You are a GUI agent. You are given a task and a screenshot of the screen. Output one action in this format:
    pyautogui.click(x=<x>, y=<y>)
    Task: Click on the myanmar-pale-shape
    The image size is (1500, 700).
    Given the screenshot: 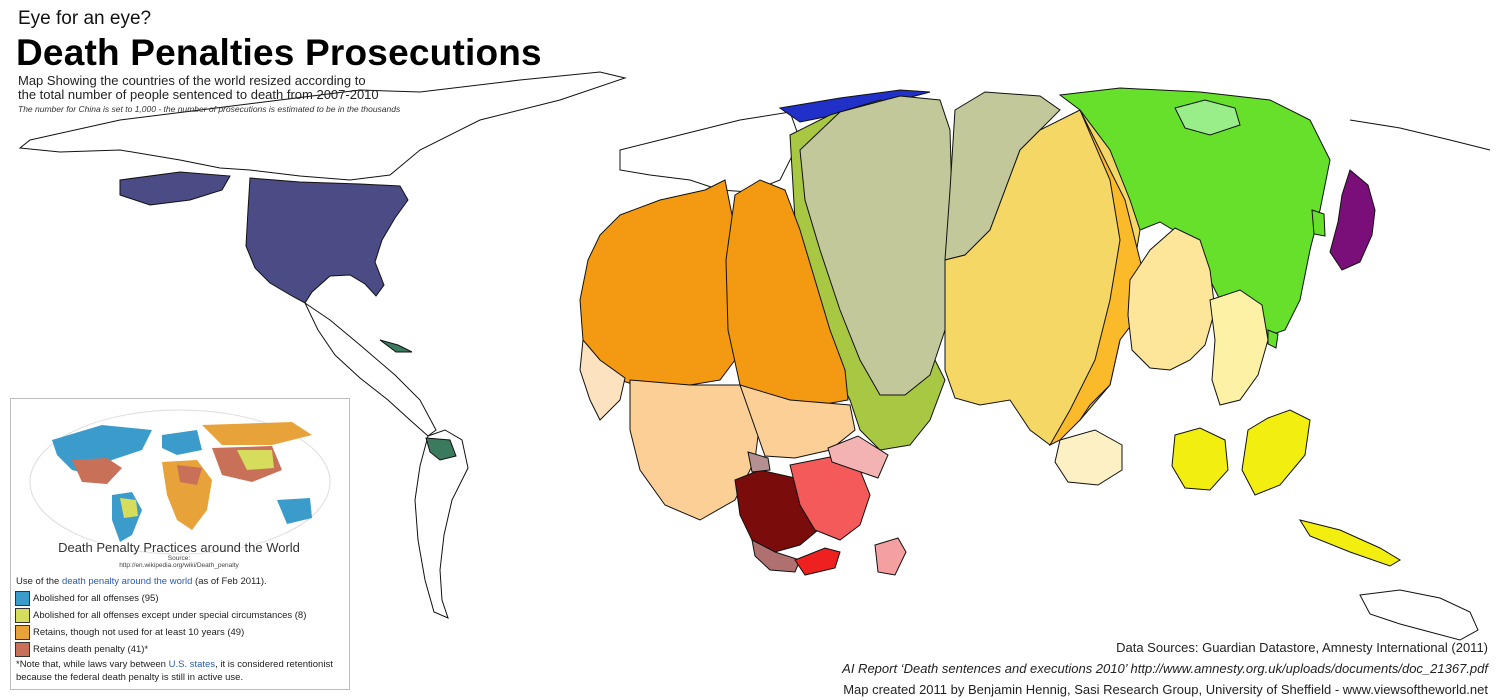 What is the action you would take?
    pyautogui.click(x=1239, y=347)
    